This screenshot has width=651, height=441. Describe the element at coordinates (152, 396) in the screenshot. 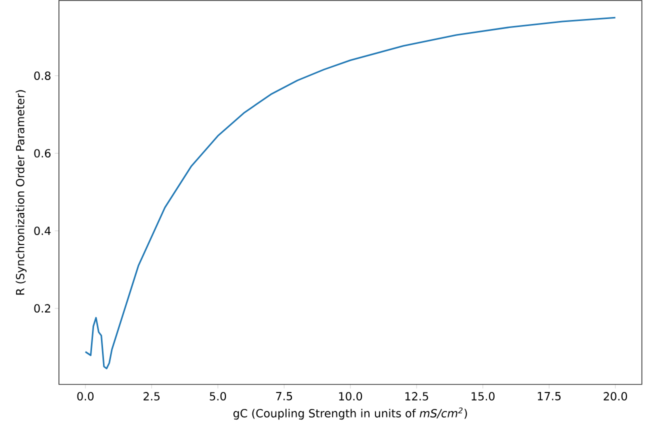

I see `x-tick-label: 2.5` at that location.